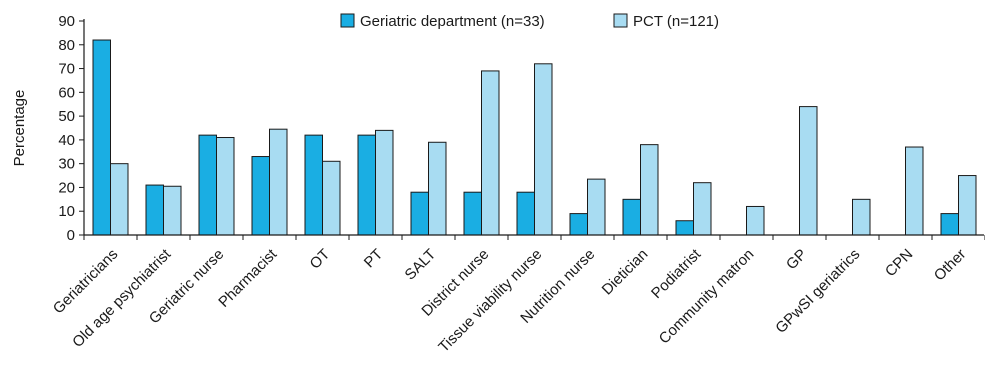 This screenshot has width=985, height=371. I want to click on x-tick-label: CPN, so click(899, 263).